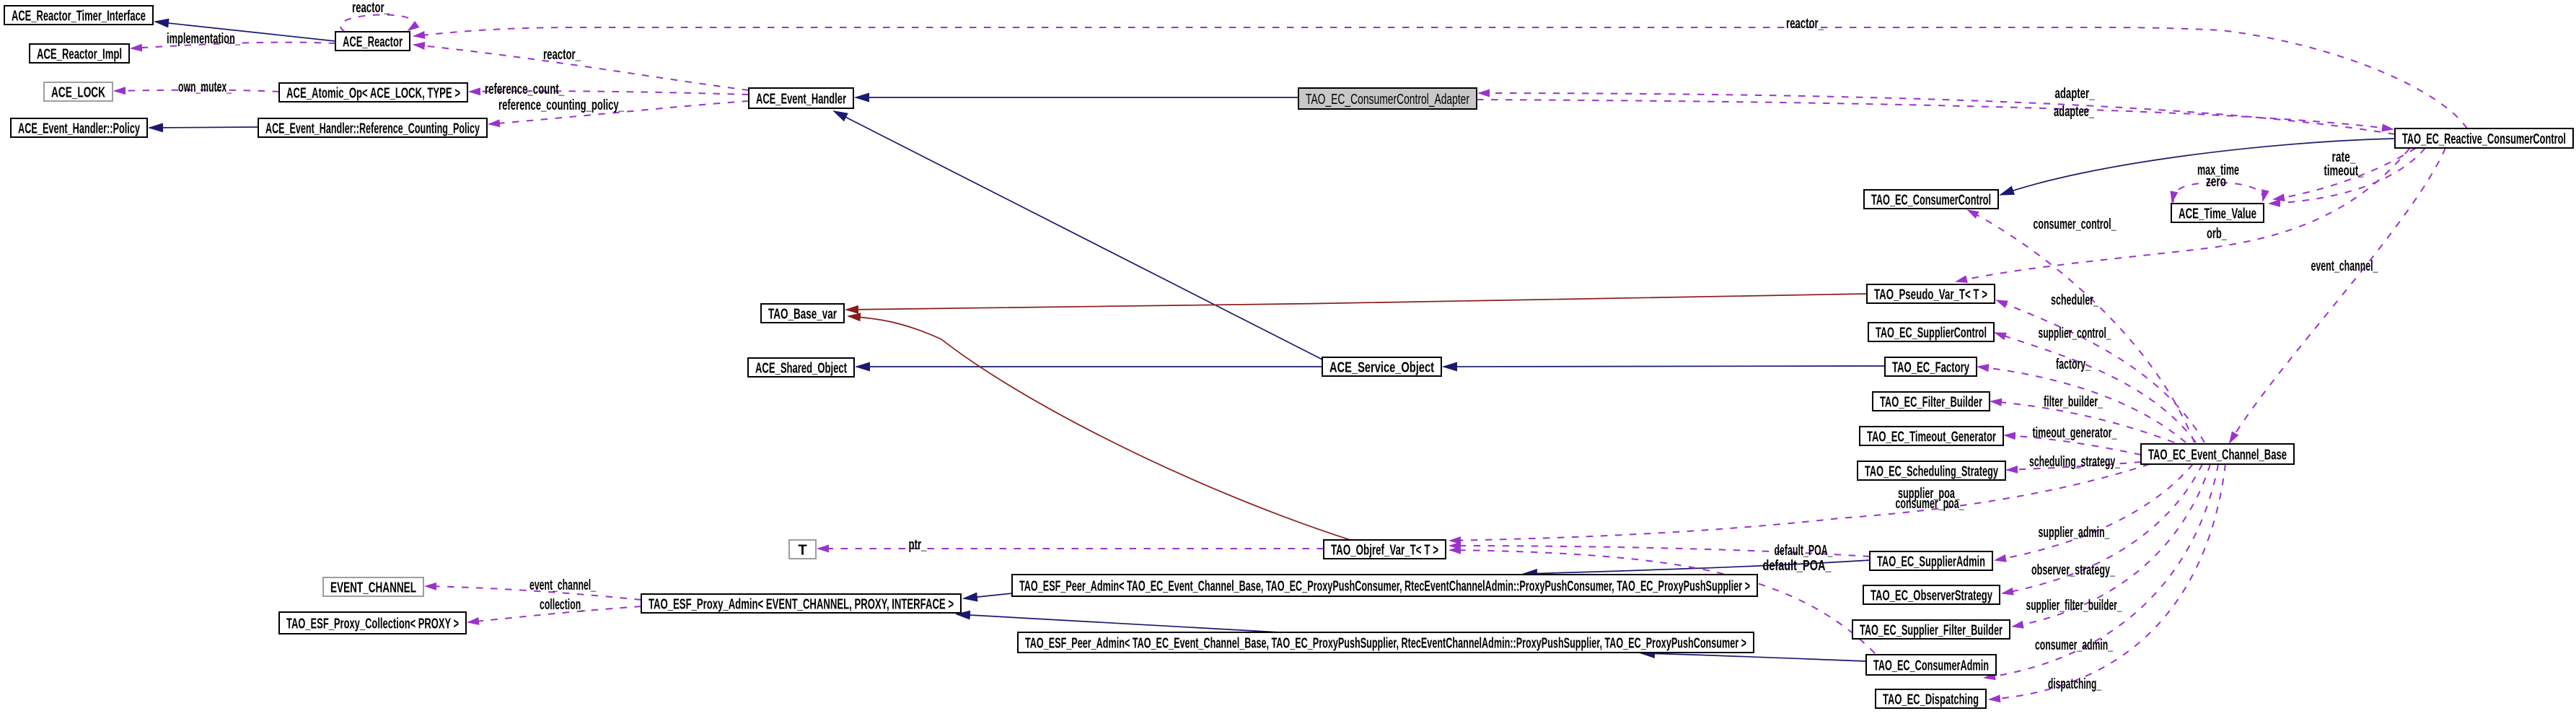 The width and height of the screenshot is (2576, 724). I want to click on svg-text: adapter_, so click(2075, 94).